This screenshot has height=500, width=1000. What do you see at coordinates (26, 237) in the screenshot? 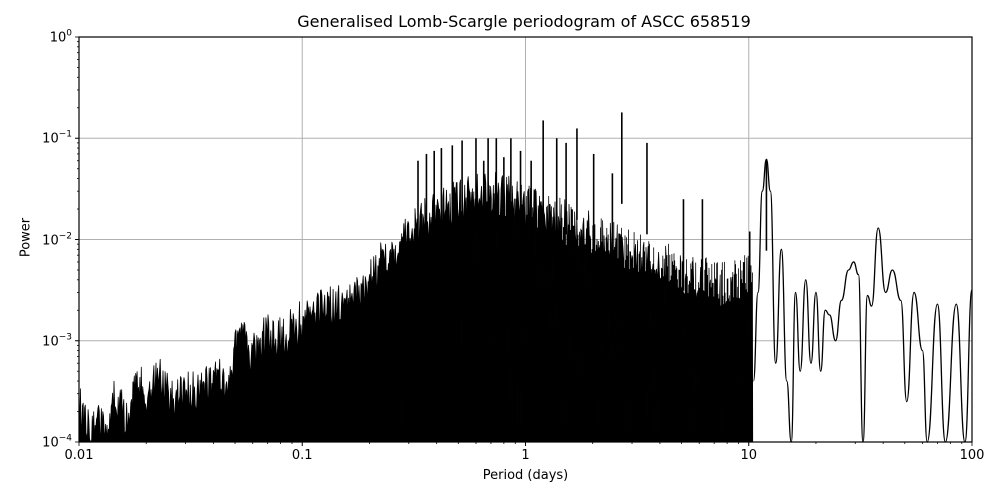
I see `y-axis-label: Power` at bounding box center [26, 237].